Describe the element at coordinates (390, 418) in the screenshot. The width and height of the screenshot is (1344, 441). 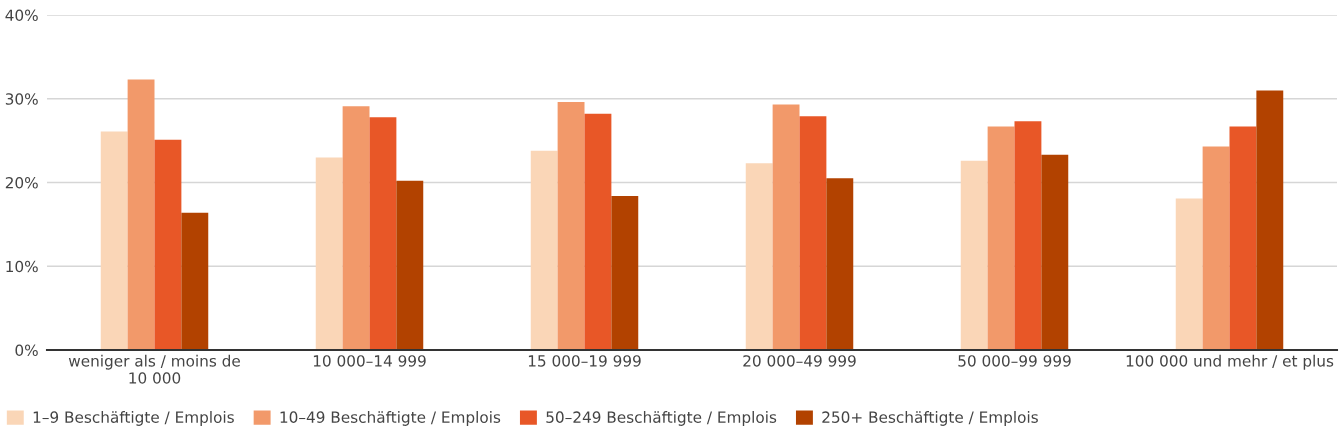
I see `legend-label: 10–49 Beschäftigte / Emplois` at that location.